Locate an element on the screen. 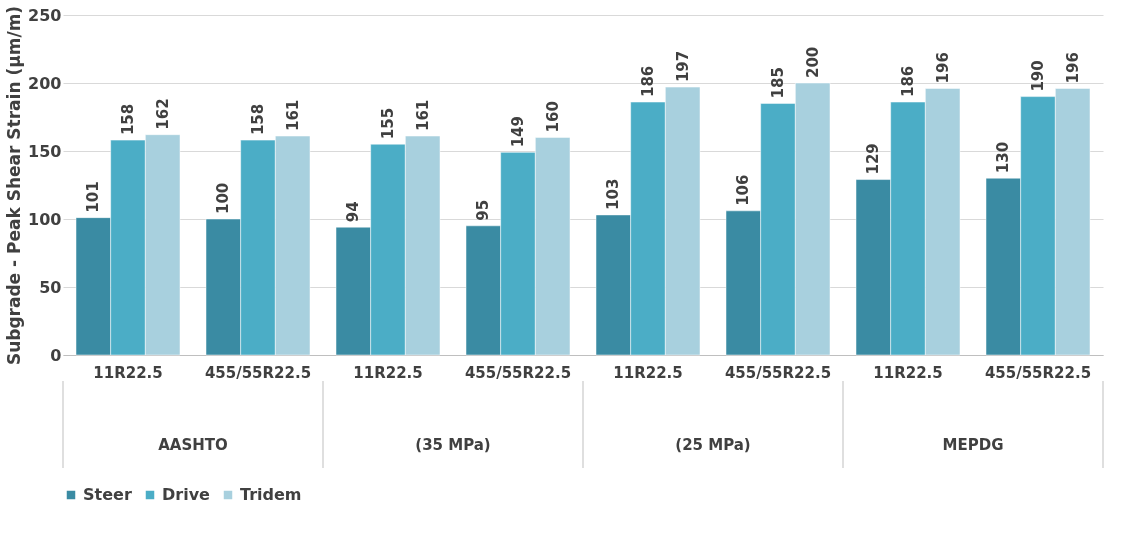  data-label: 106 is located at coordinates (743, 190).